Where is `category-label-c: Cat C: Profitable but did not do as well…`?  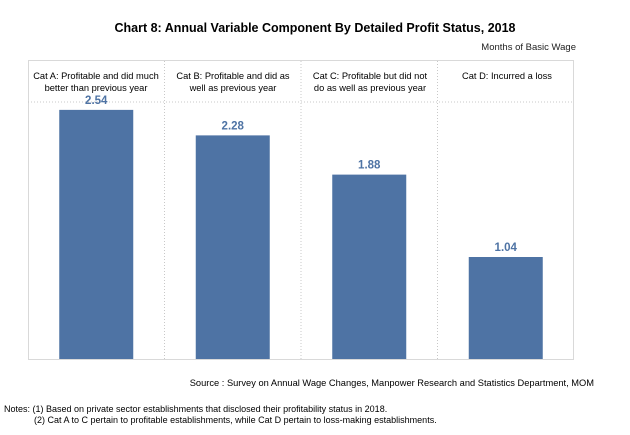
category-label-c: Cat C: Profitable but did not do as well… is located at coordinates (370, 82).